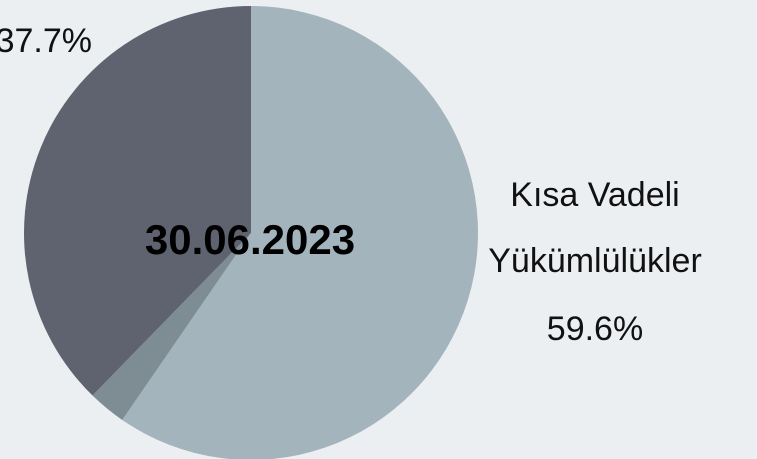 Image resolution: width=757 pixels, height=459 pixels. What do you see at coordinates (46, 41) in the screenshot?
I see `slice-value-label: 37.7%` at bounding box center [46, 41].